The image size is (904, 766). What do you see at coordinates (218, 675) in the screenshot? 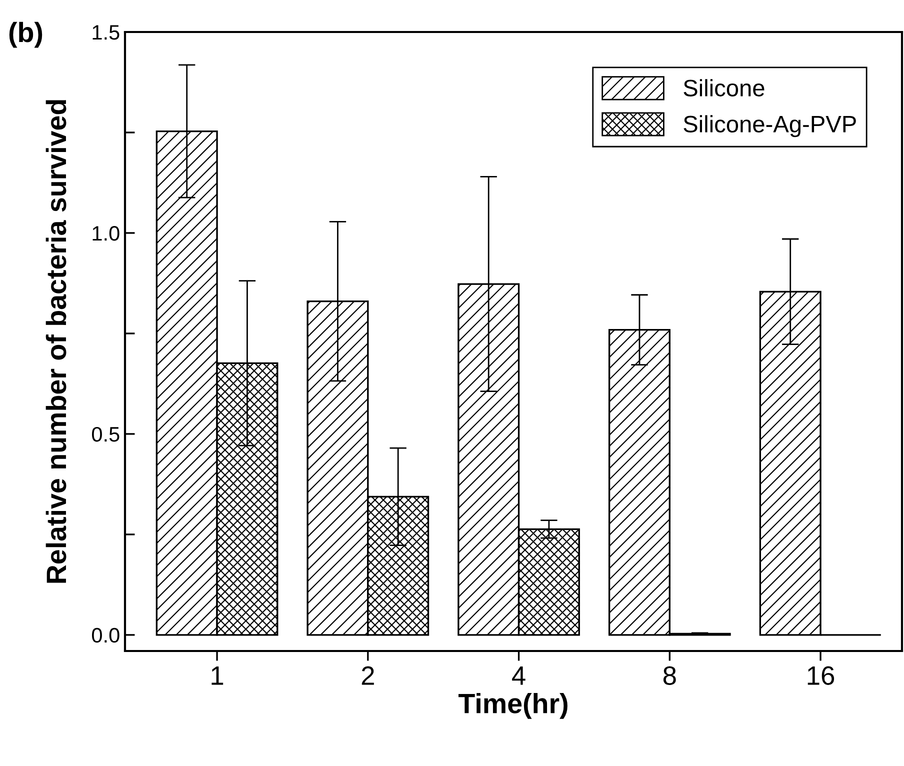
I see `x-tick-label: 1` at bounding box center [218, 675].